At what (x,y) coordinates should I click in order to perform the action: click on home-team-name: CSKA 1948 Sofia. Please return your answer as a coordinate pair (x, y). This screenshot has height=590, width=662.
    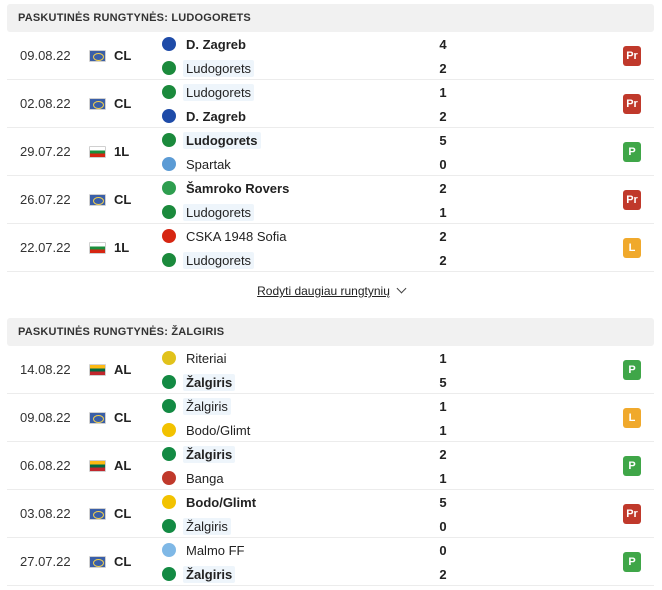
    Looking at the image, I should click on (236, 236).